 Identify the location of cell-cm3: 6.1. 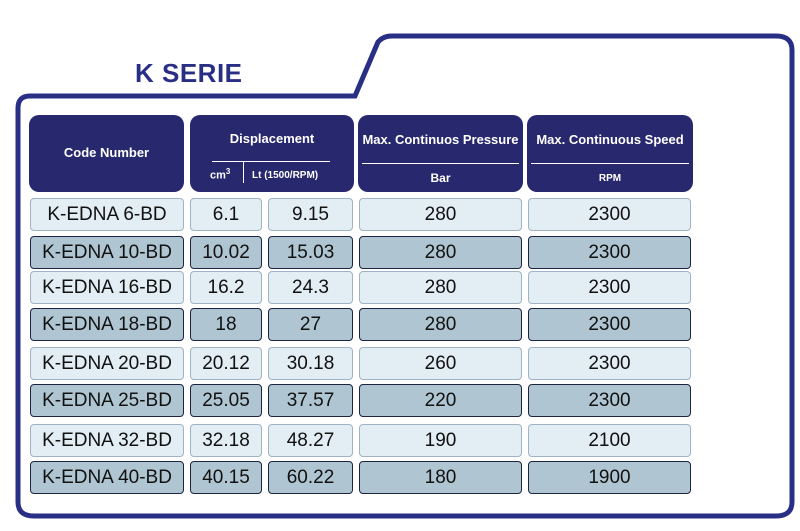
(226, 214).